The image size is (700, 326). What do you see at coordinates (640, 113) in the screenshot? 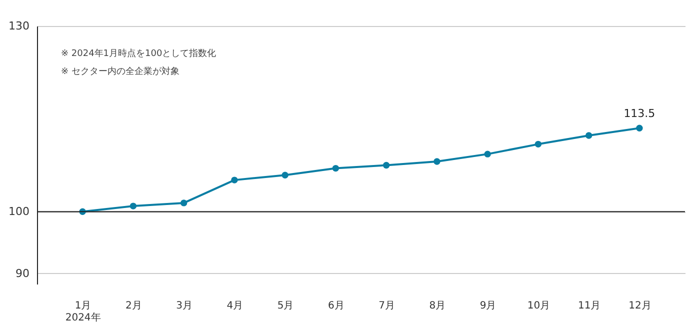
I see `data-label: 113.5` at bounding box center [640, 113].